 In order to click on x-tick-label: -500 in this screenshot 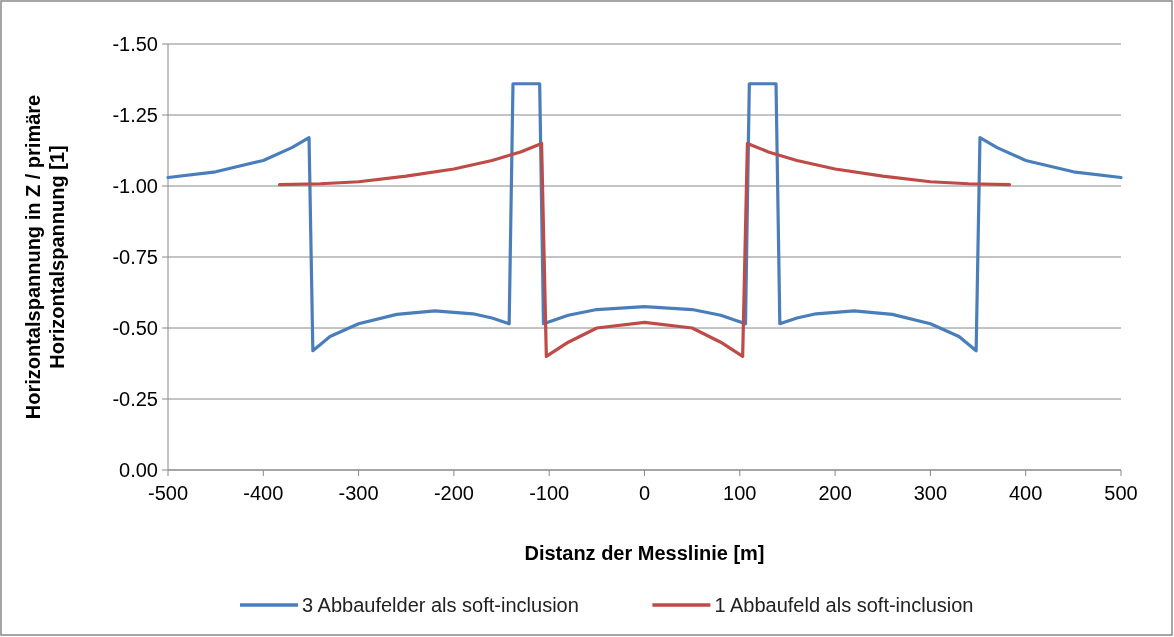, I will do `click(168, 493)`.